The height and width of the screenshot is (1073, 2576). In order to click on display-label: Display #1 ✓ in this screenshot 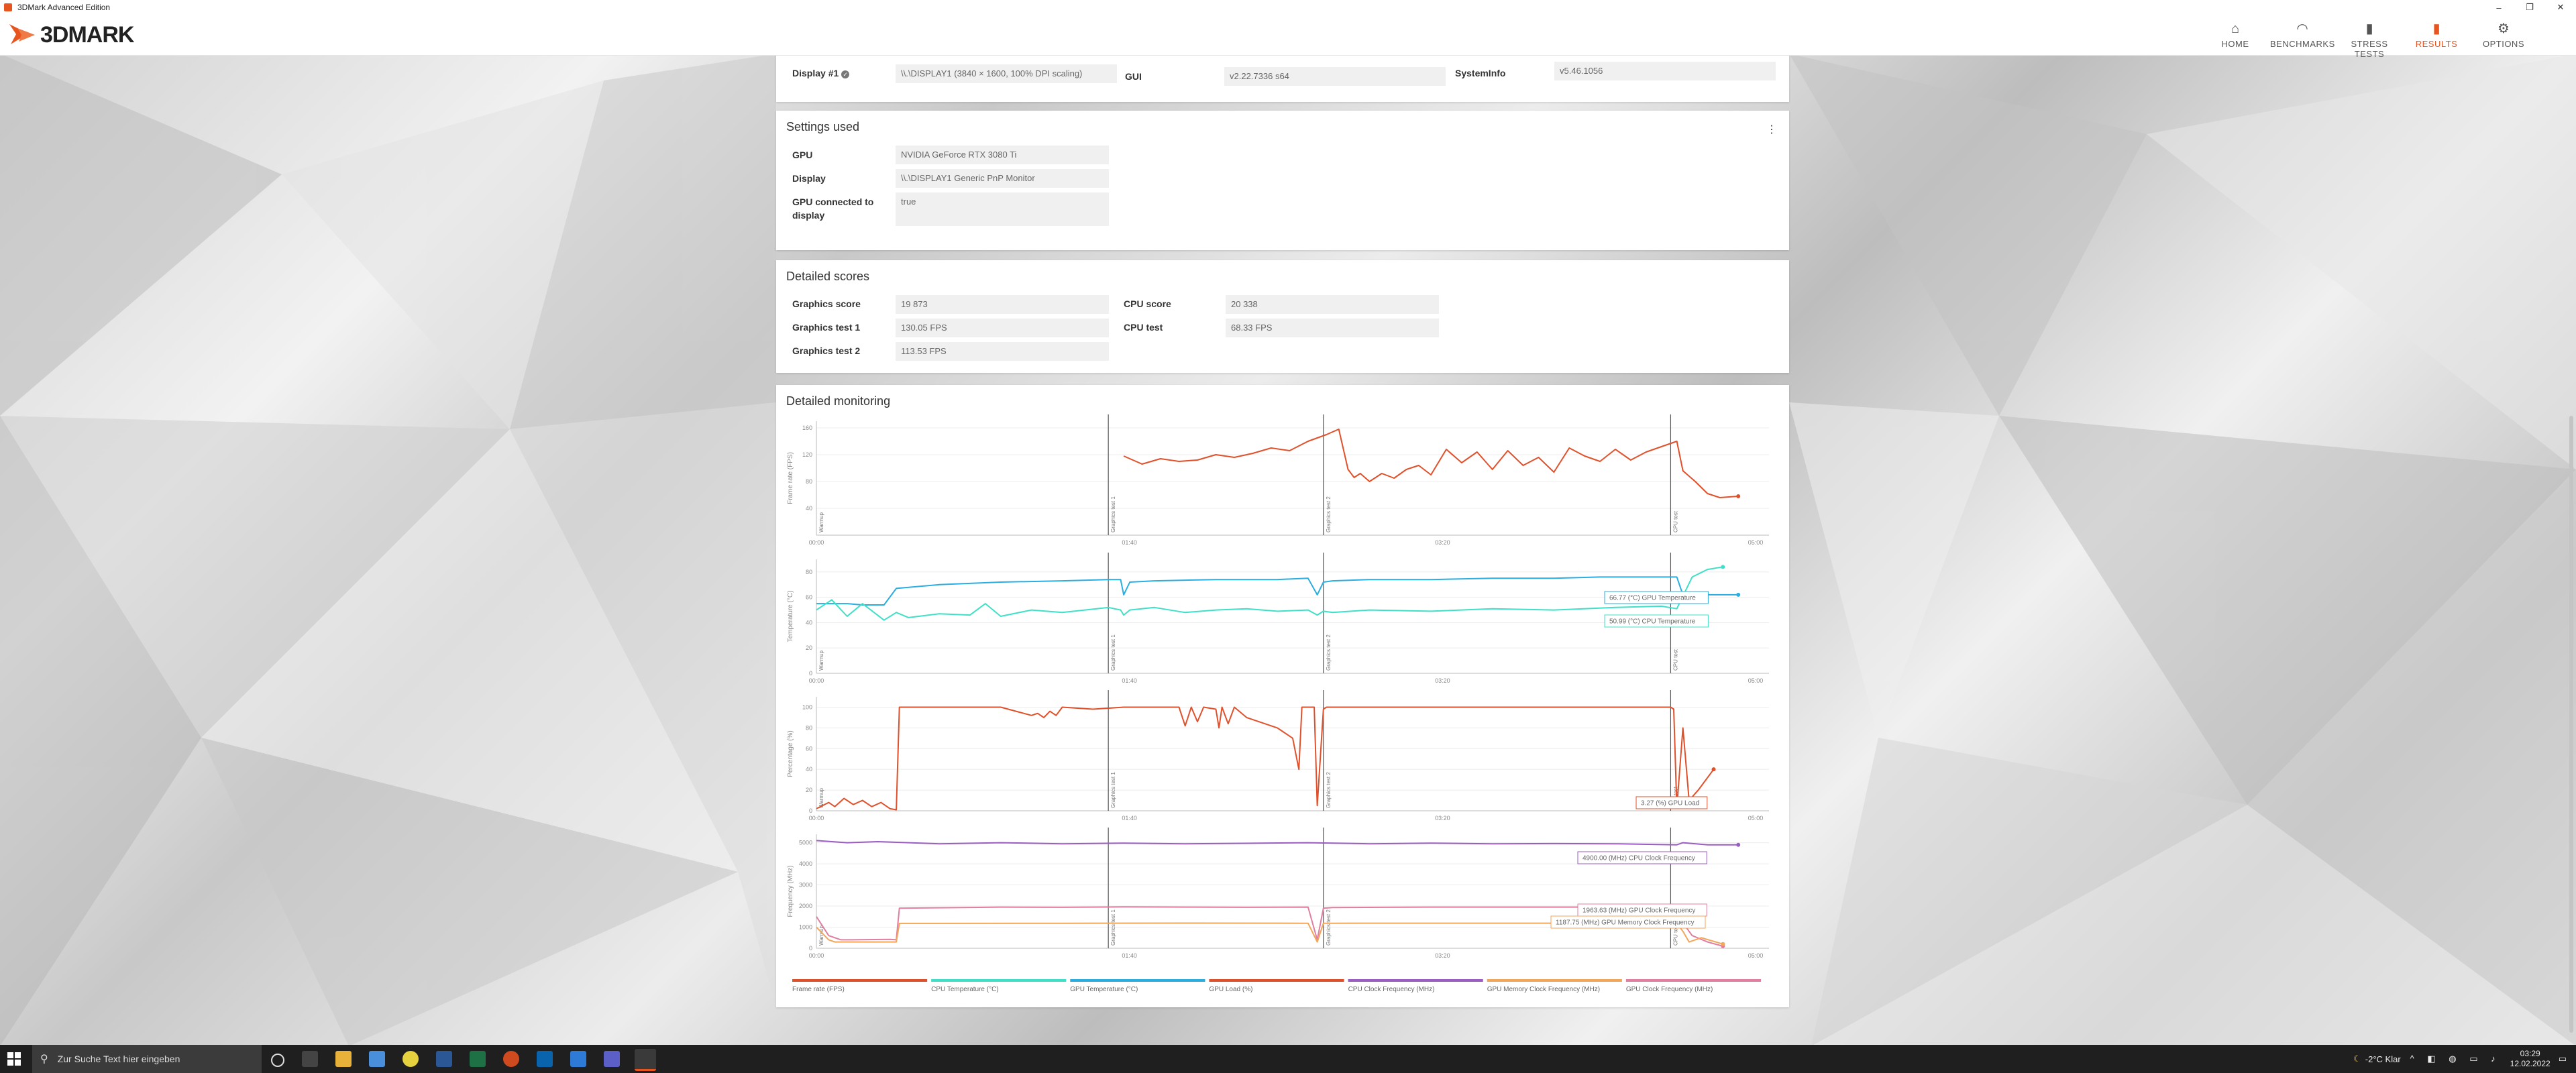, I will do `click(821, 73)`.